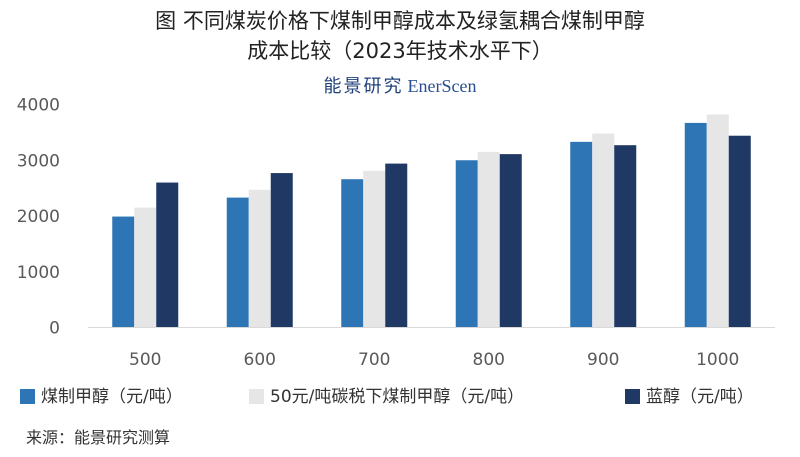 This screenshot has height=457, width=800. What do you see at coordinates (145, 360) in the screenshot?
I see `x-tick-label: 500` at bounding box center [145, 360].